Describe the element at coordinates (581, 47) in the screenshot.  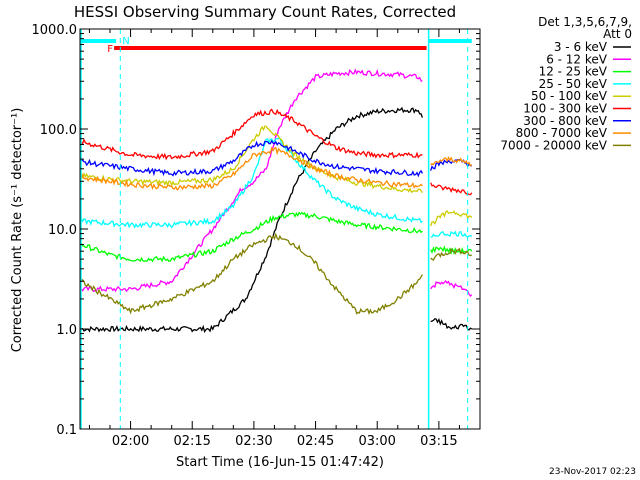
I see `legend-label: 3 - 6 keV` at that location.